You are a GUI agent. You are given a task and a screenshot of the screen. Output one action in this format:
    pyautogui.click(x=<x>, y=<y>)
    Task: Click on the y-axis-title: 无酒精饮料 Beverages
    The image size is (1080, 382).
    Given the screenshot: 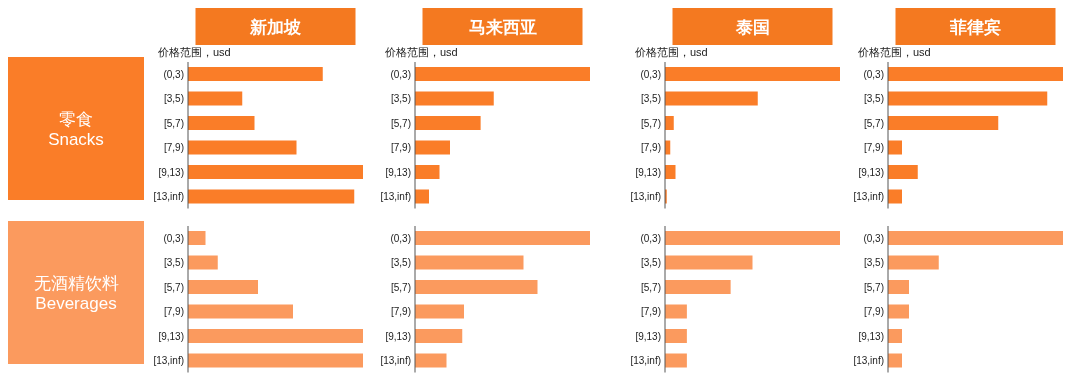 What is the action you would take?
    pyautogui.click(x=76, y=293)
    